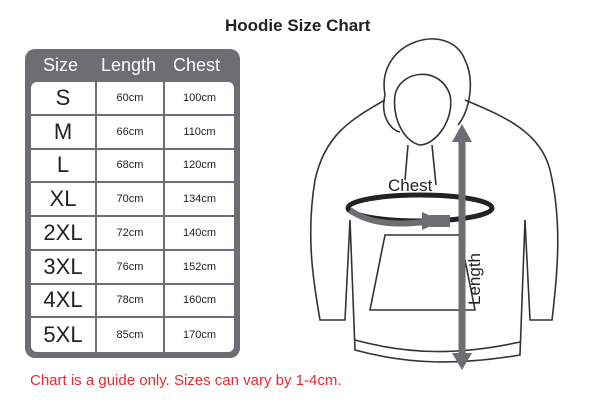 Image resolution: width=600 pixels, height=411 pixels. What do you see at coordinates (64, 99) in the screenshot?
I see `size-cell: S` at bounding box center [64, 99].